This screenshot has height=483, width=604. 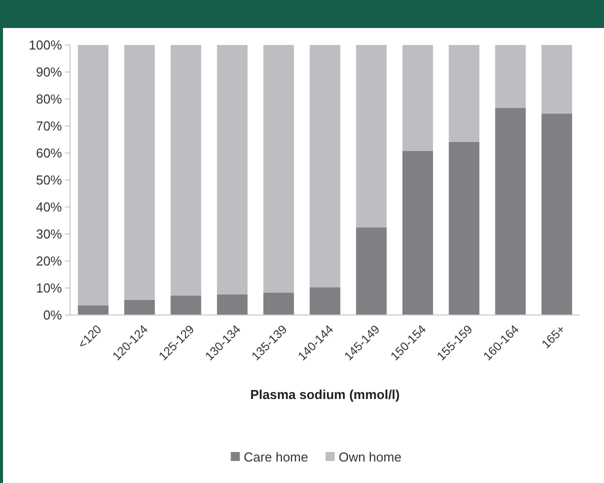 What do you see at coordinates (49, 261) in the screenshot?
I see `y-tick-label: 20%` at bounding box center [49, 261].